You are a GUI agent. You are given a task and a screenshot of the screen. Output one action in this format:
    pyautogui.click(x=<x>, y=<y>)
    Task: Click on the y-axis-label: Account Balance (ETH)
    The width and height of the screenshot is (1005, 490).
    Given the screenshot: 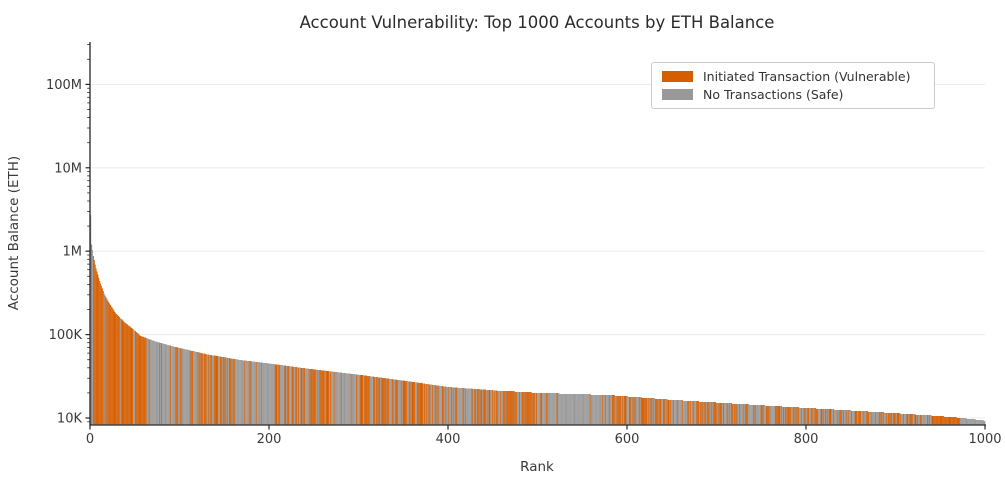 What is the action you would take?
    pyautogui.click(x=14, y=233)
    